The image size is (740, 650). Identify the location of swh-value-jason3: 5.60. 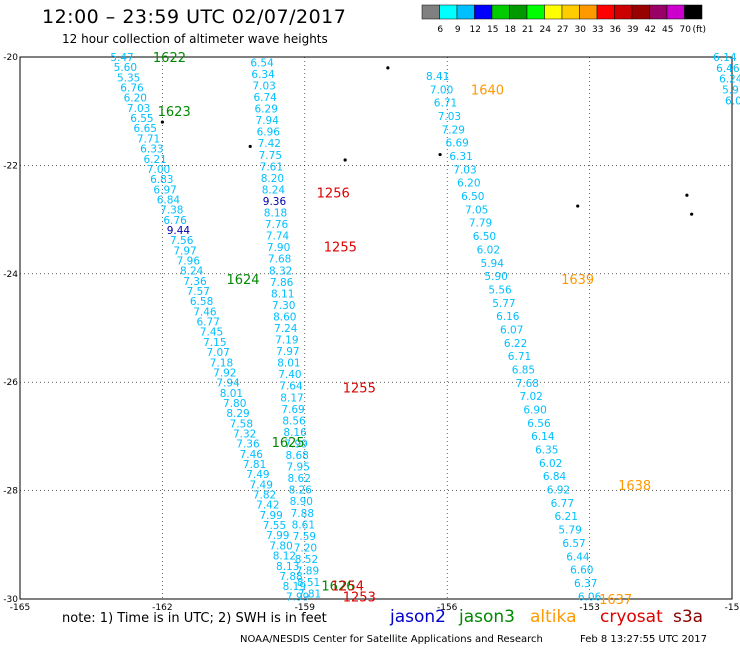
(125, 68).